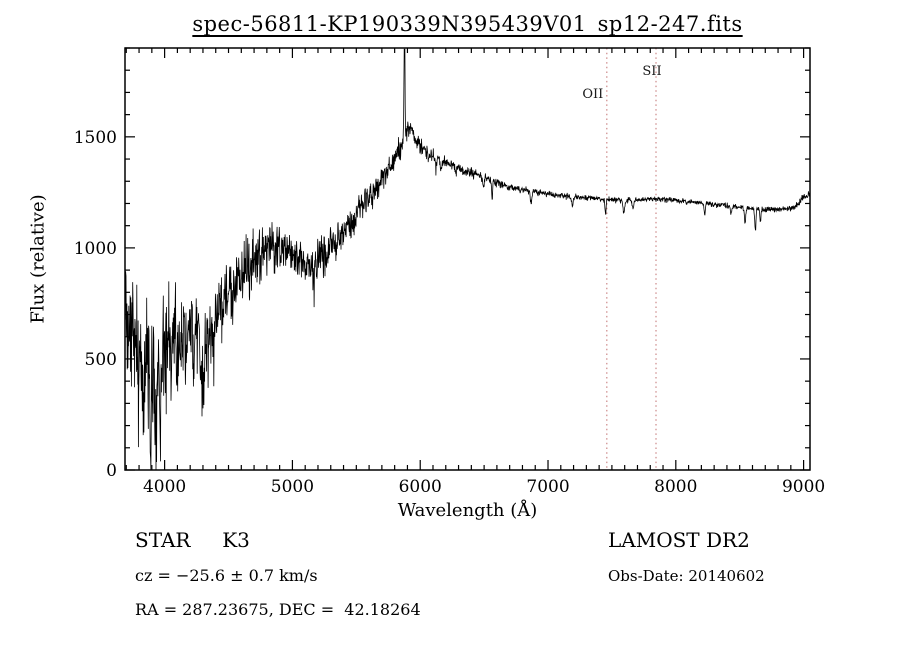 The height and width of the screenshot is (650, 900). Describe the element at coordinates (95, 249) in the screenshot. I see `y-tick-label: 1000` at that location.